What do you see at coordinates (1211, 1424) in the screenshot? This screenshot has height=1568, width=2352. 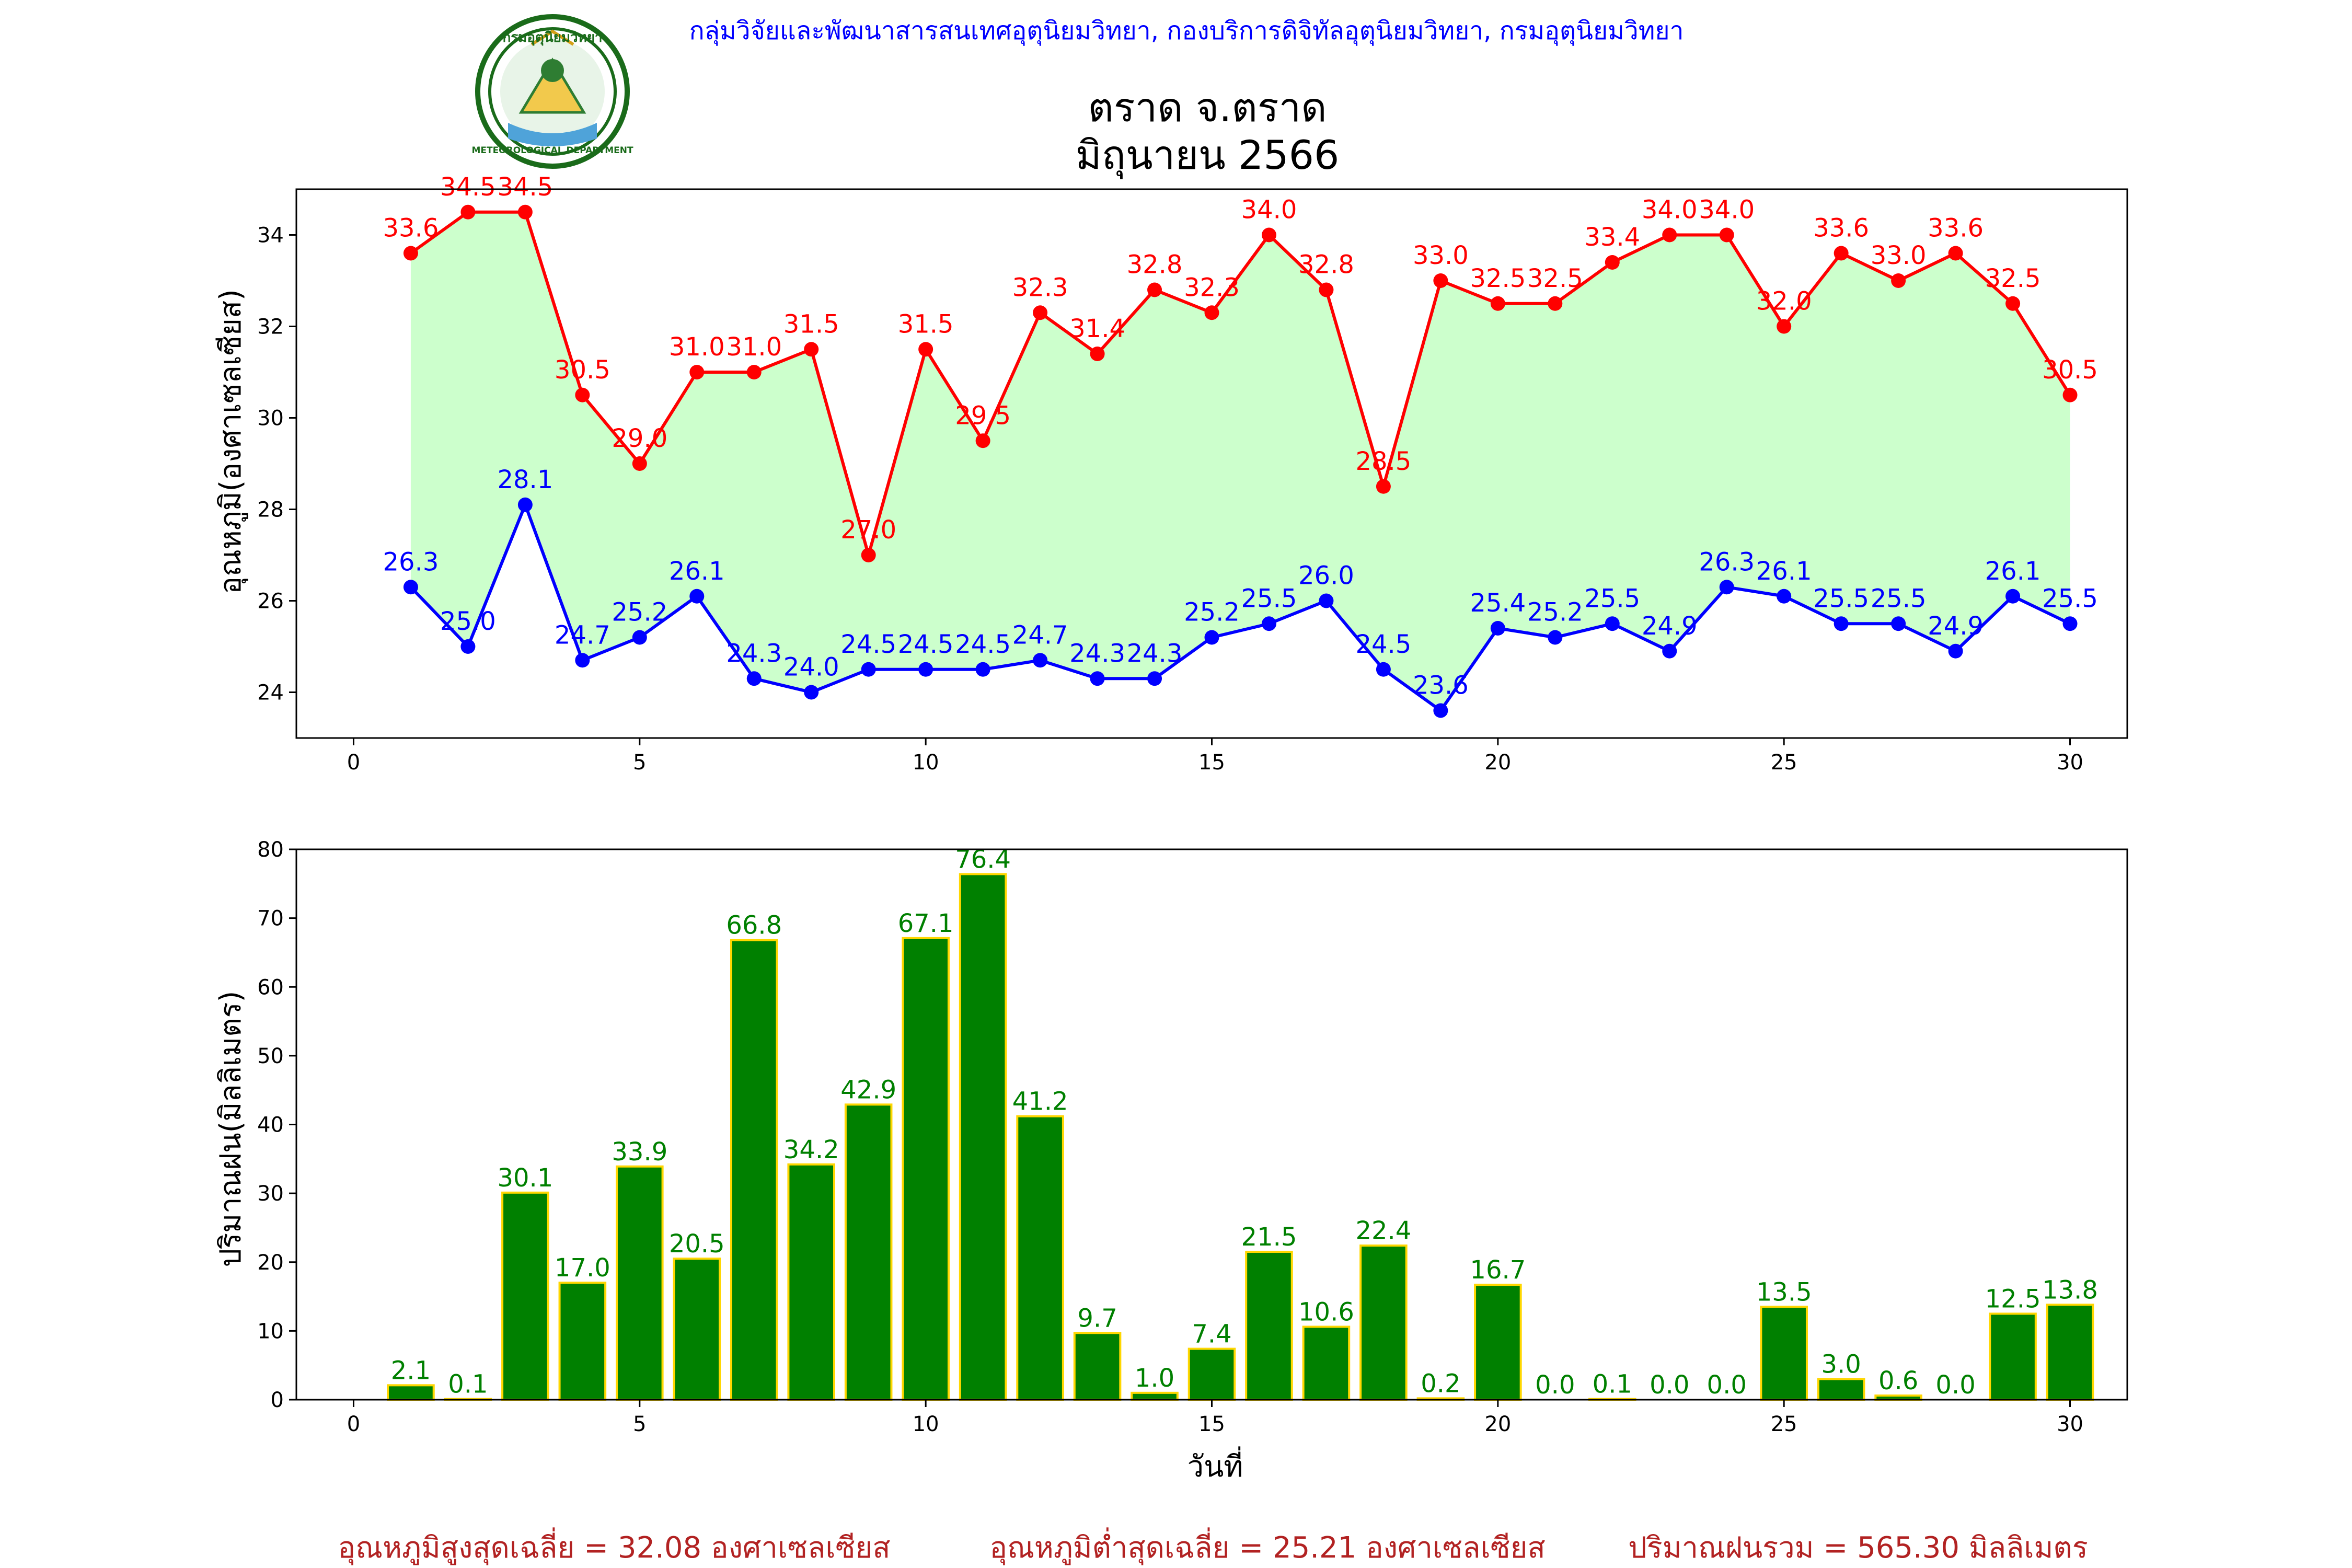 I see `rainfall-x-tick-label: 15` at bounding box center [1211, 1424].